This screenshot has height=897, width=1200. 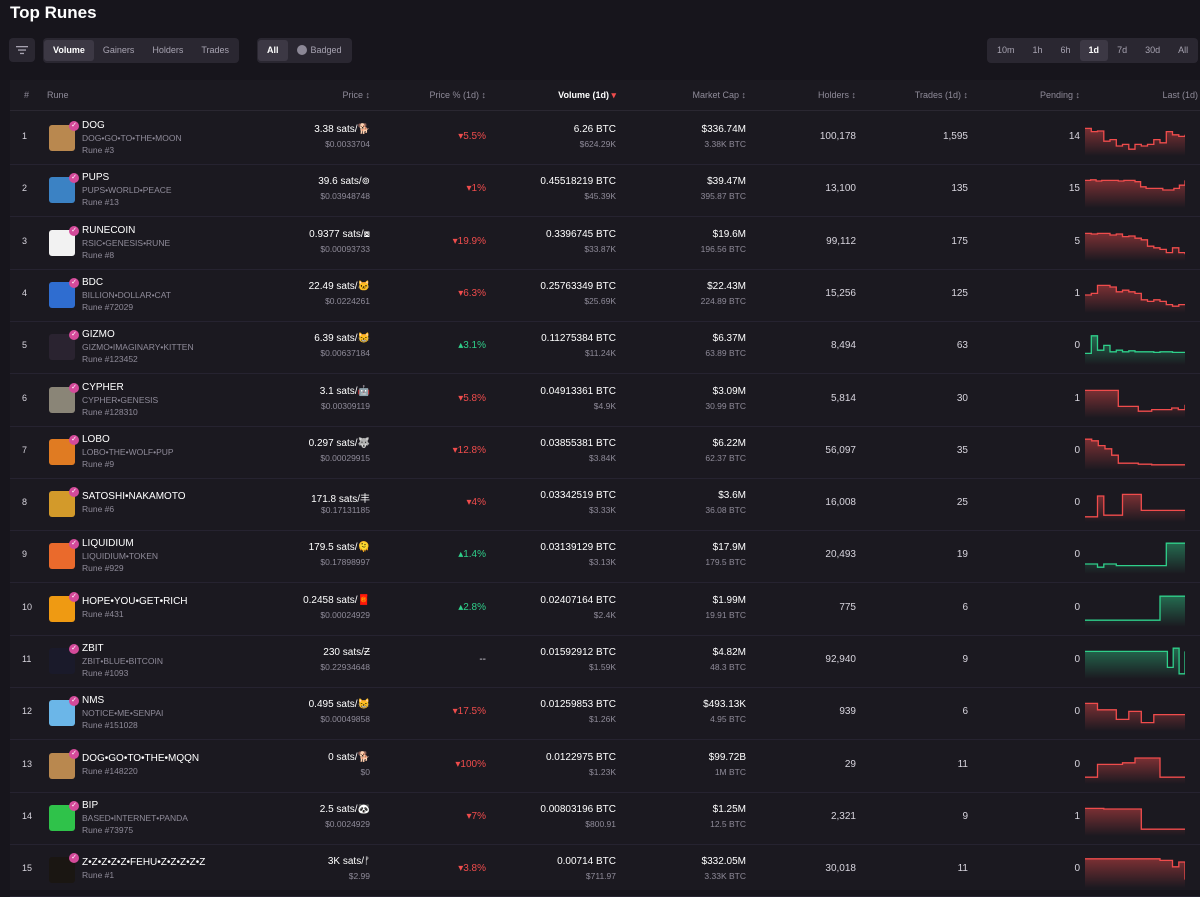 What do you see at coordinates (723, 129) in the screenshot?
I see `market-cap-usd: $336.74M` at bounding box center [723, 129].